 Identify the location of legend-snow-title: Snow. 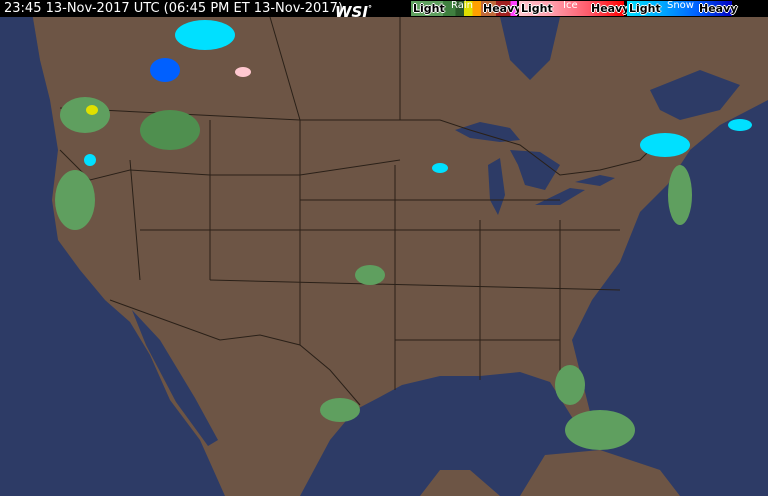
(680, 5).